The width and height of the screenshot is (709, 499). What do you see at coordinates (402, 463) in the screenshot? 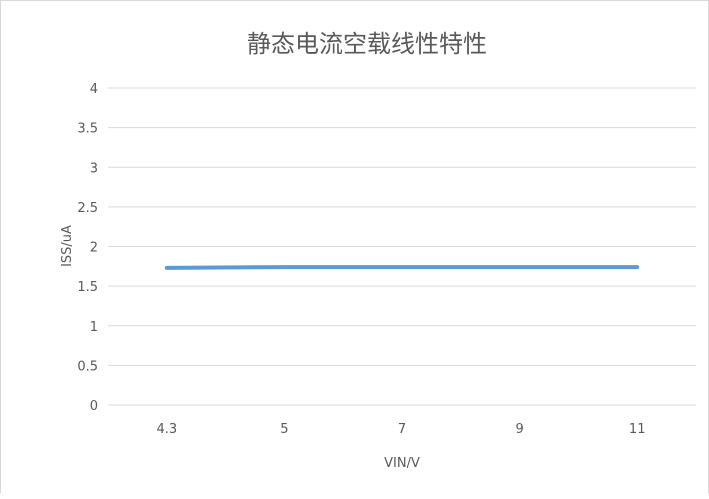
I see `x-axis-title: VIN/V` at bounding box center [402, 463].